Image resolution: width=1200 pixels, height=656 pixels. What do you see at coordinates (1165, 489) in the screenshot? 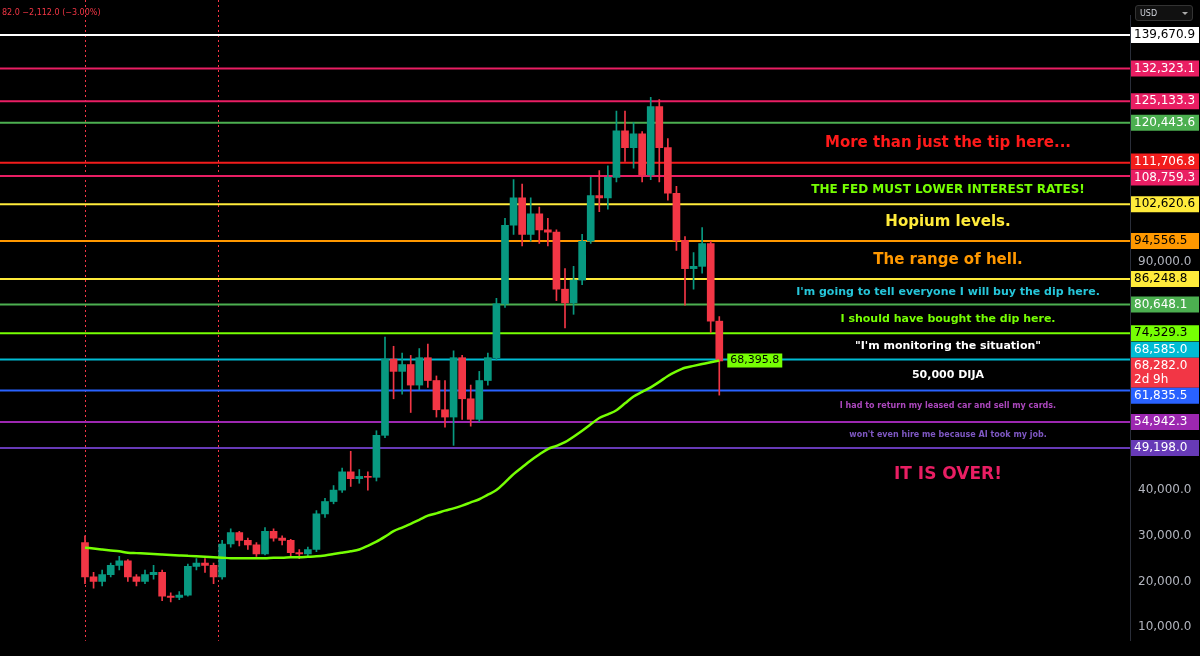
I see `y-tick-label: 40,000.0` at bounding box center [1165, 489].